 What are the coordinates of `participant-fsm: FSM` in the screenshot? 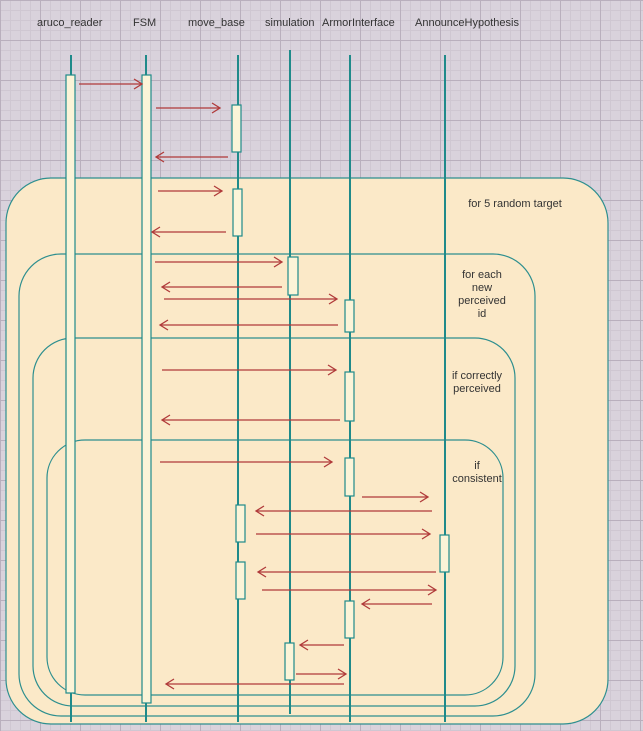 It's located at (145, 23).